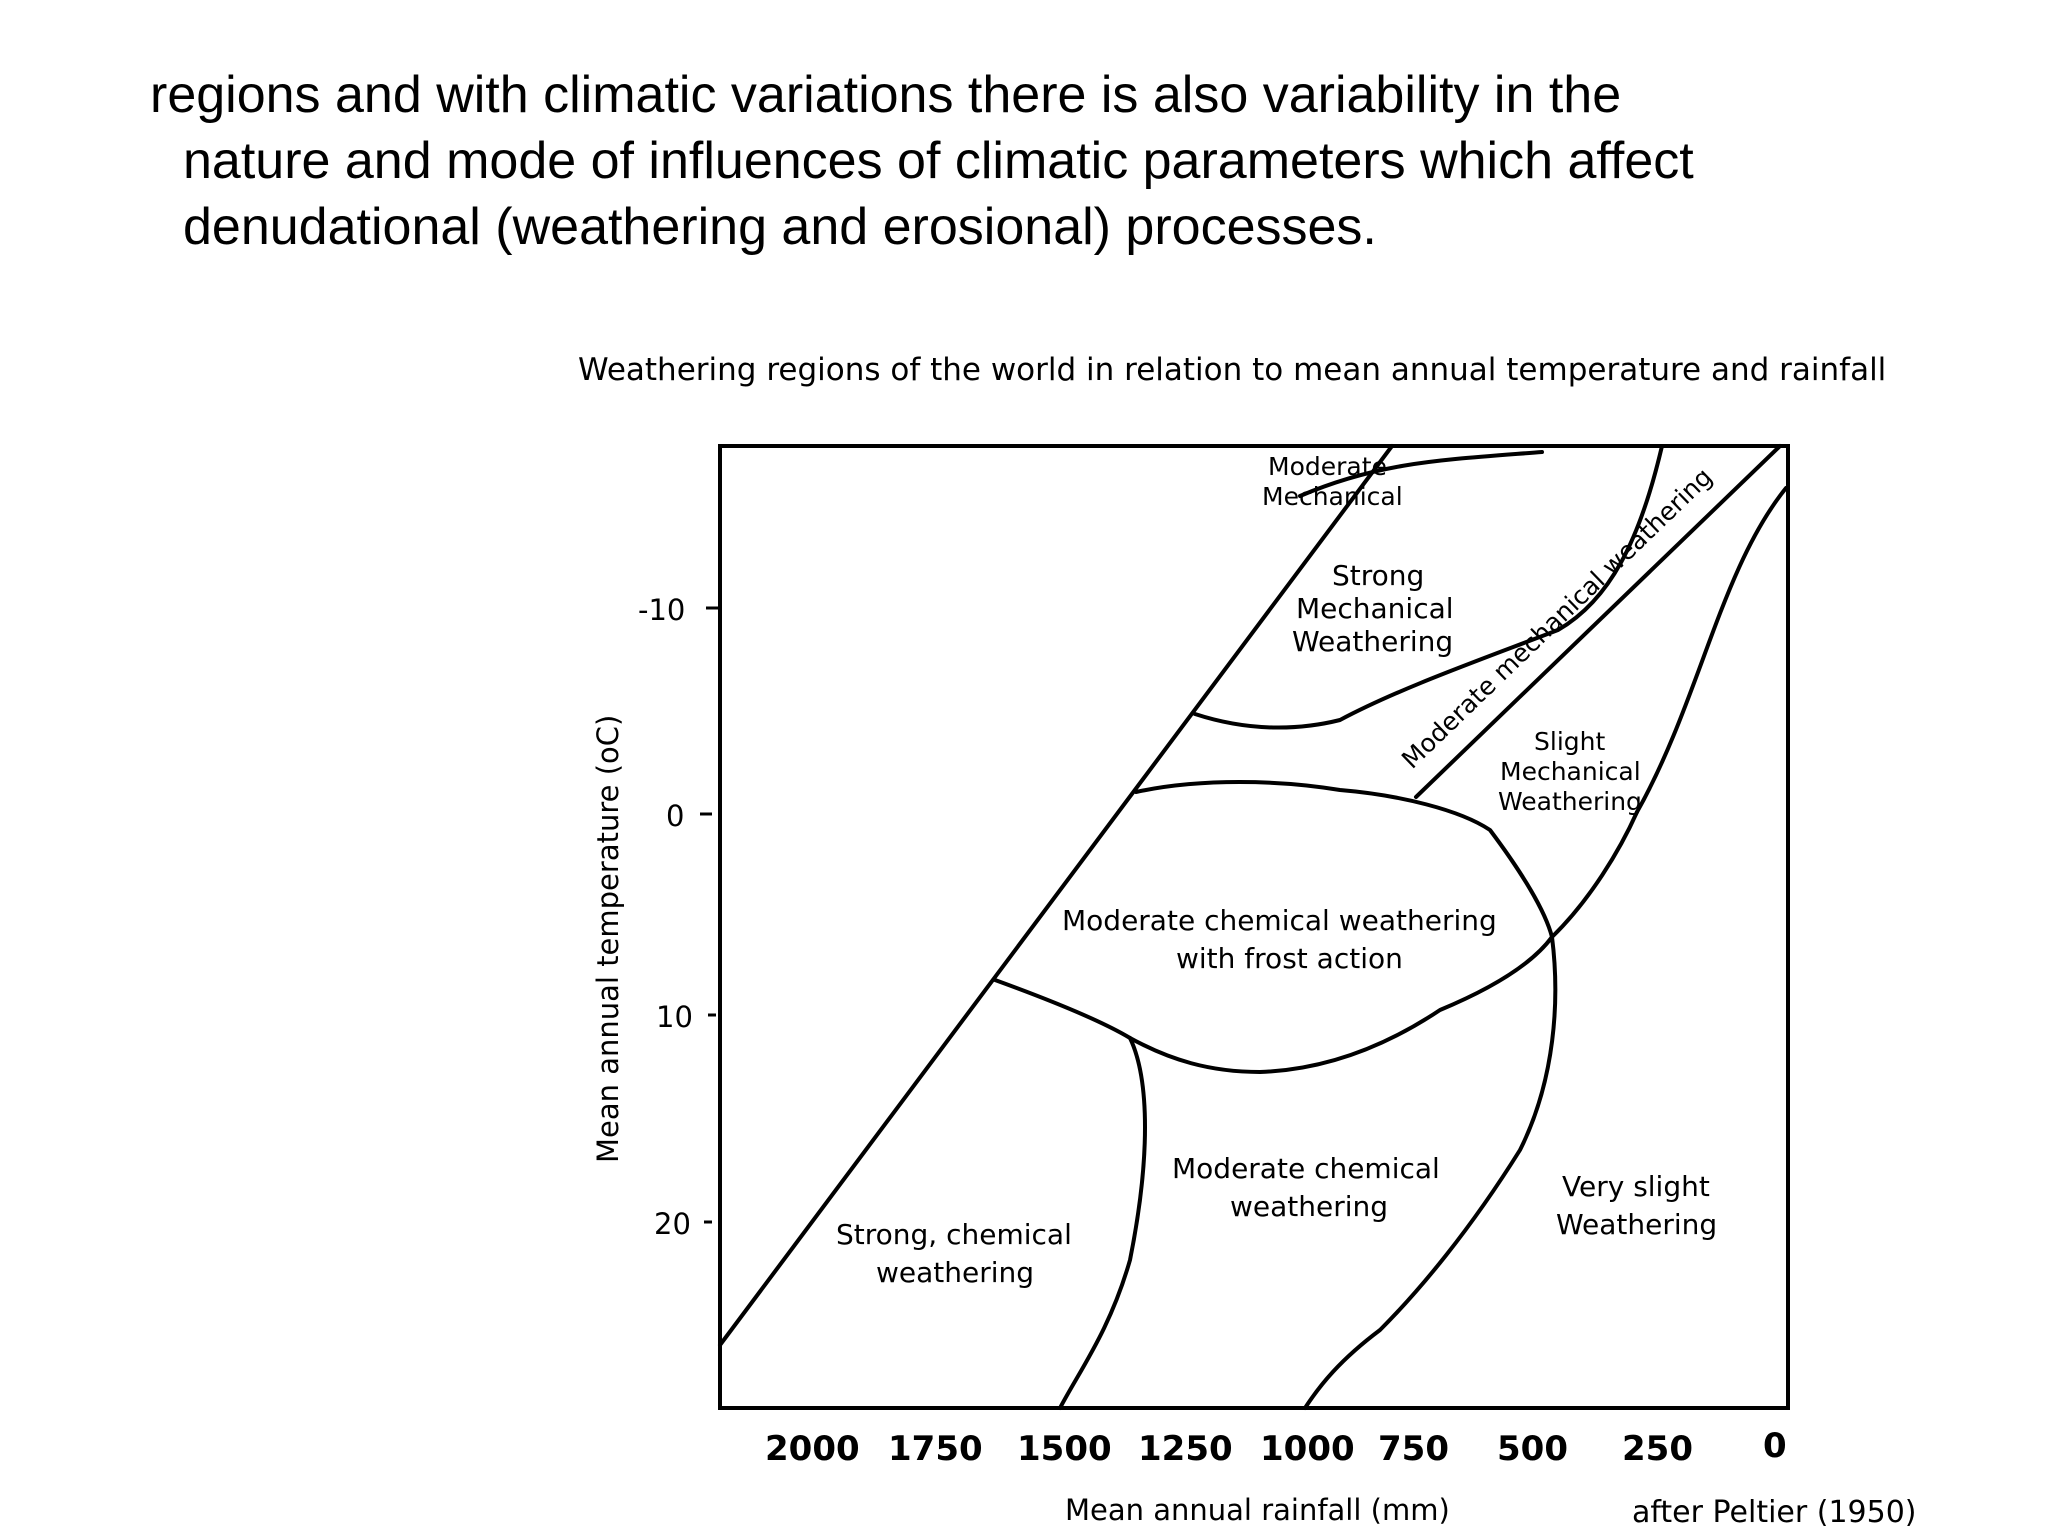 This screenshot has height=1536, width=2048. Describe the element at coordinates (1372, 641) in the screenshot. I see `label-strong-mechanical: Weathering` at that location.